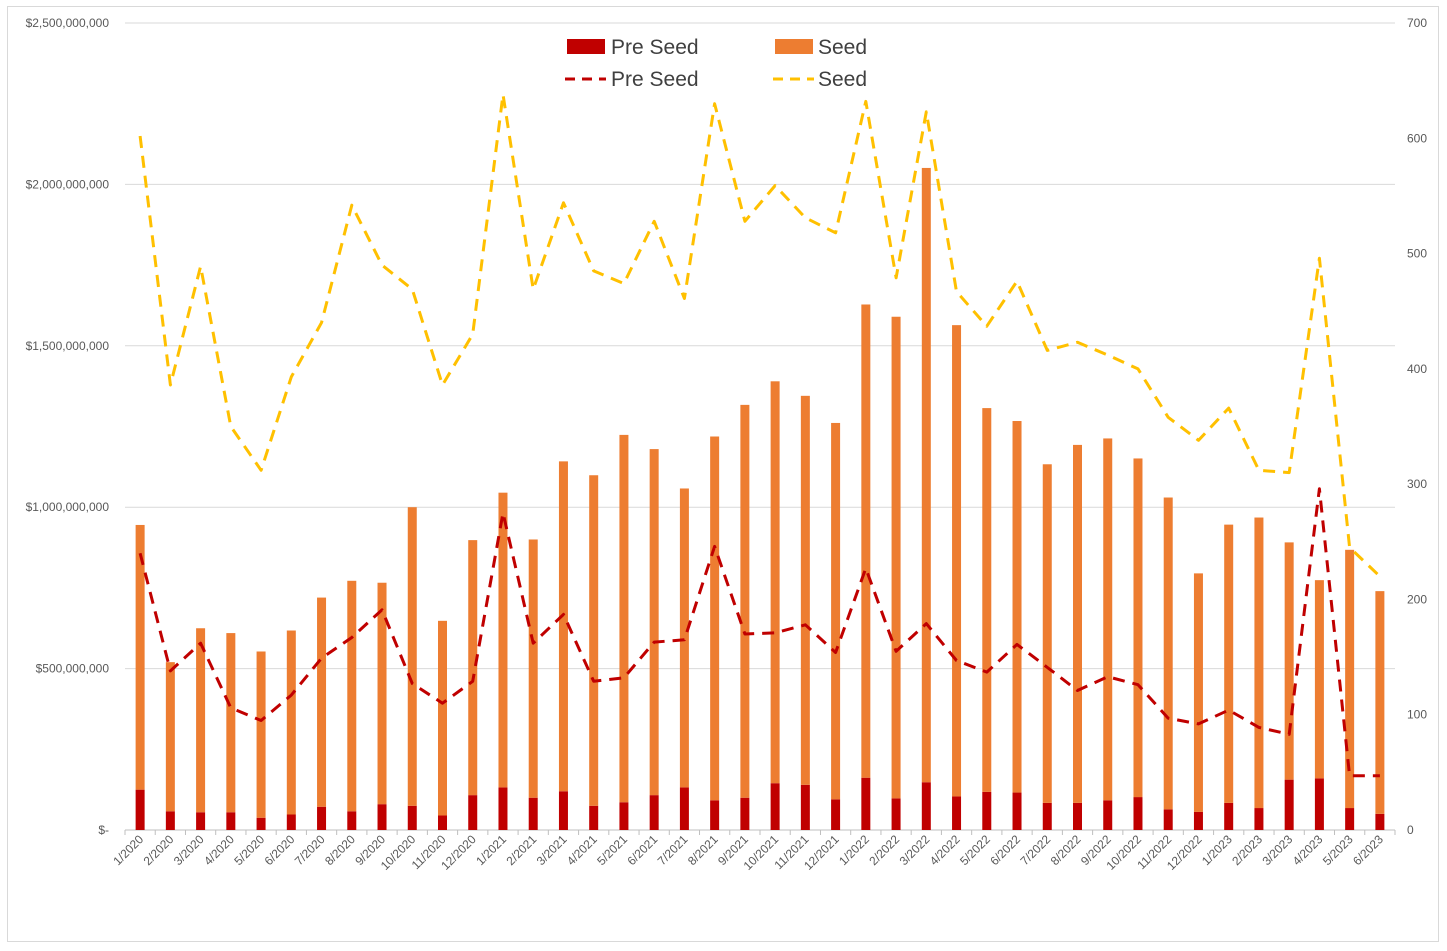 The image size is (1447, 951). Describe the element at coordinates (219, 850) in the screenshot. I see `x-tick-label: 4/2020` at that location.